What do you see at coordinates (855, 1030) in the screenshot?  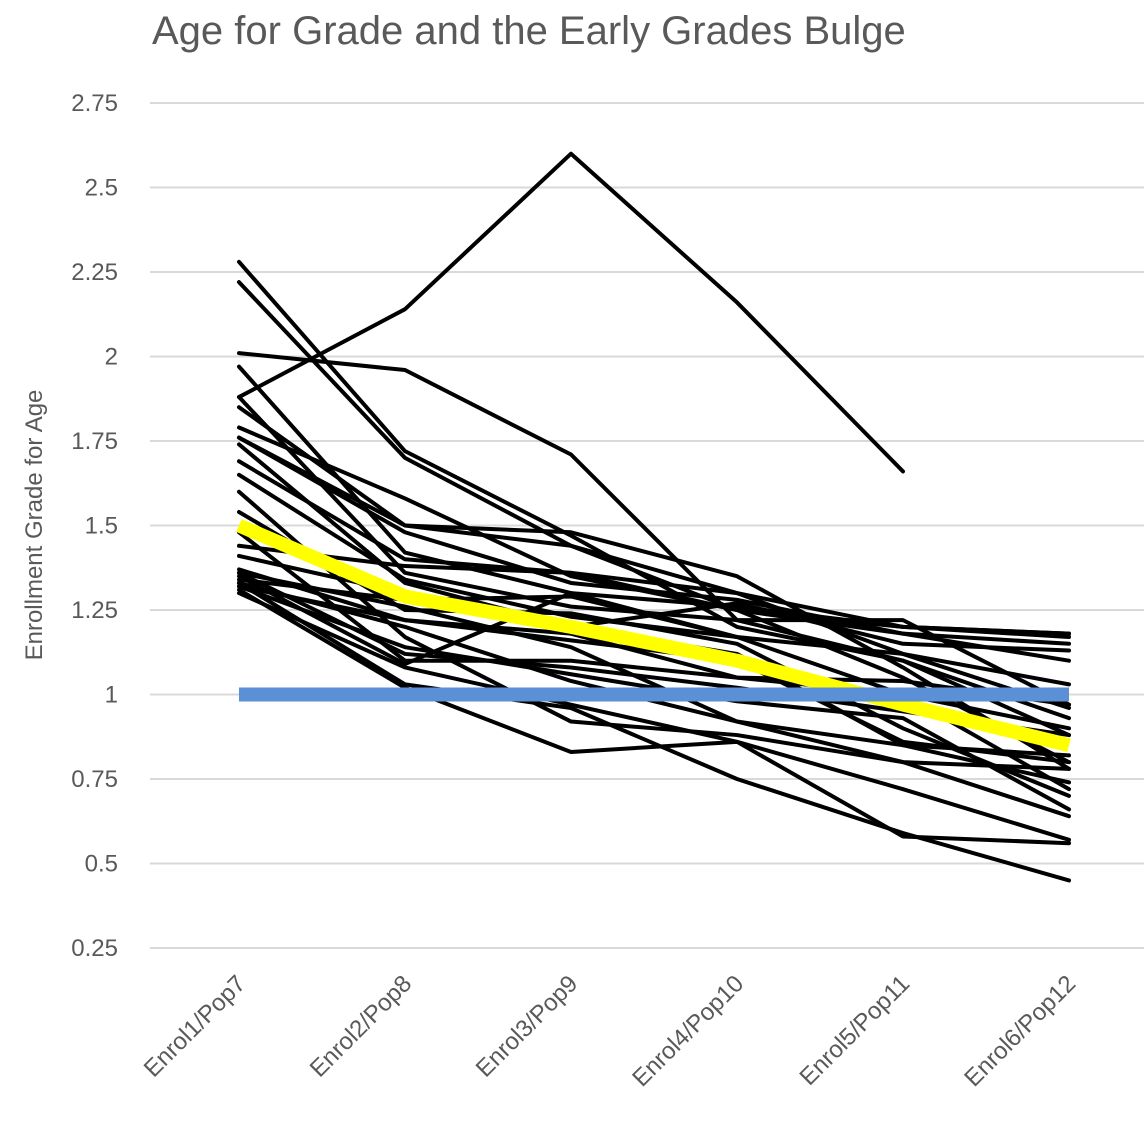 I see `x-tick-label: Enrol5/Pop11` at bounding box center [855, 1030].